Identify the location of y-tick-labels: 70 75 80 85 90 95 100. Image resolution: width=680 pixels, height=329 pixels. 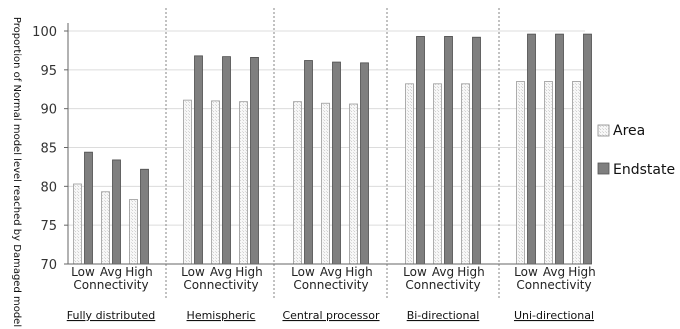
(44, 149).